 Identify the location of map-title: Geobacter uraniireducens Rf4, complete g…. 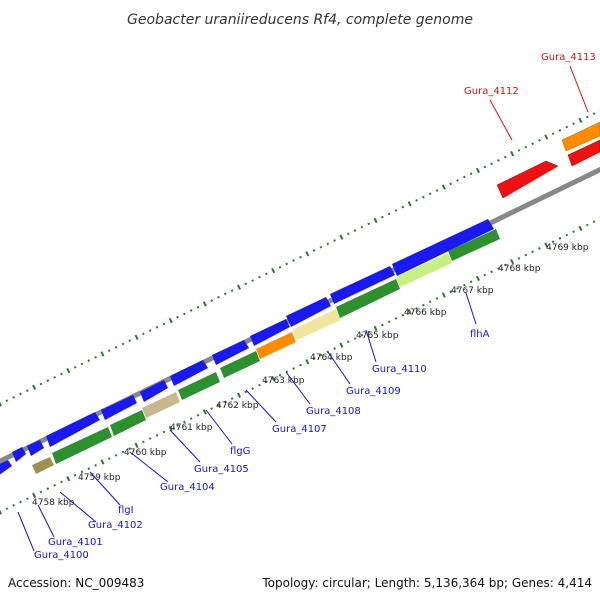
(300, 20).